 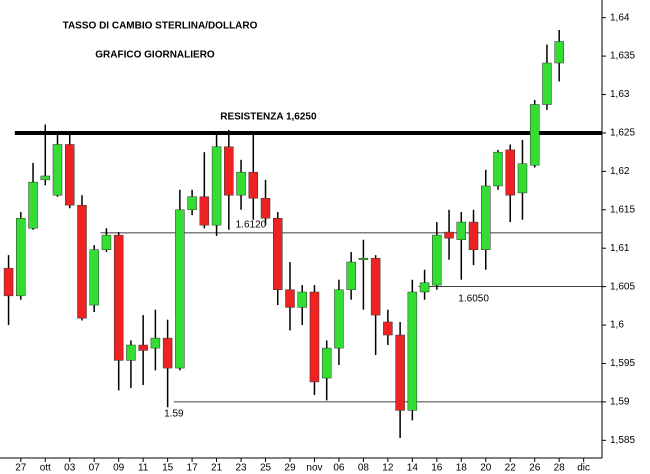 I want to click on chart-title: TASSO DI CAMBIO STERLINA/DOLLARO, so click(x=160, y=26).